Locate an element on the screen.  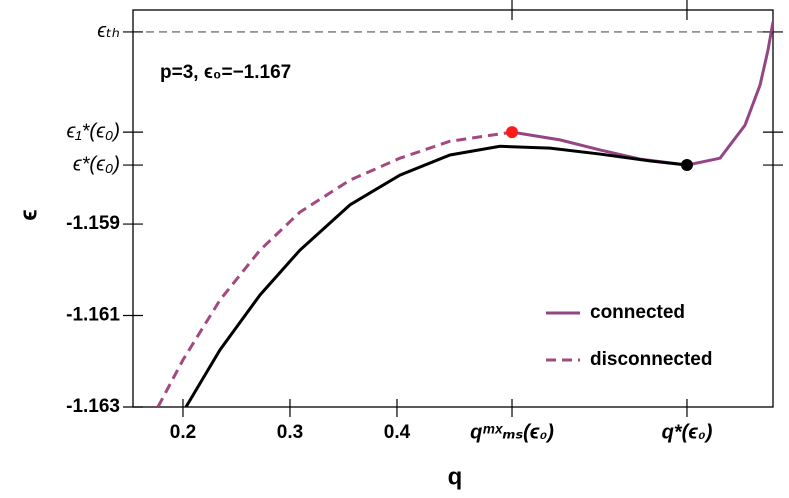
y-tick-label: ϵ*(ϵ₀) is located at coordinates (96, 164).